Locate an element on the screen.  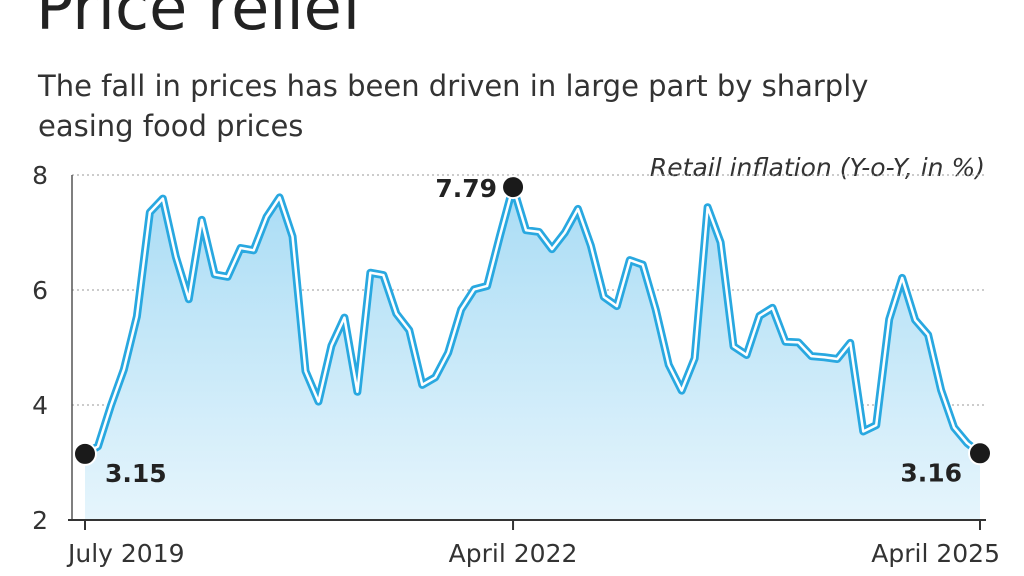
x-tick-label: July 2019 is located at coordinates (125, 553).